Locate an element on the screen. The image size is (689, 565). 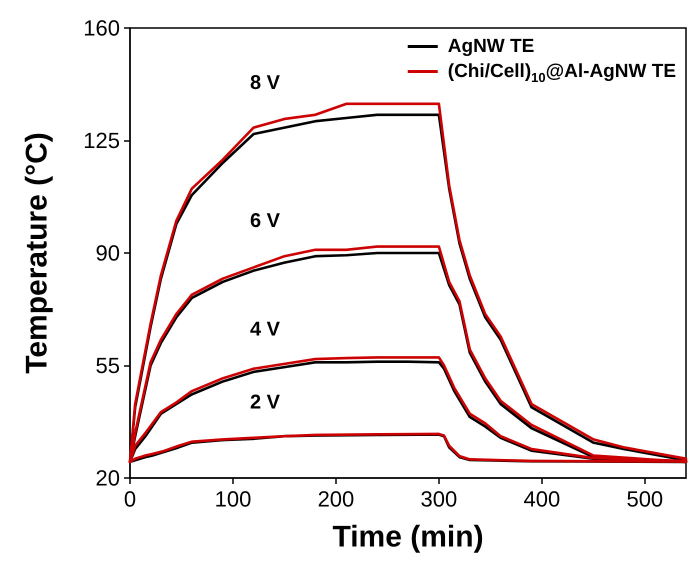
y-tick-label: 125 is located at coordinates (101, 140).